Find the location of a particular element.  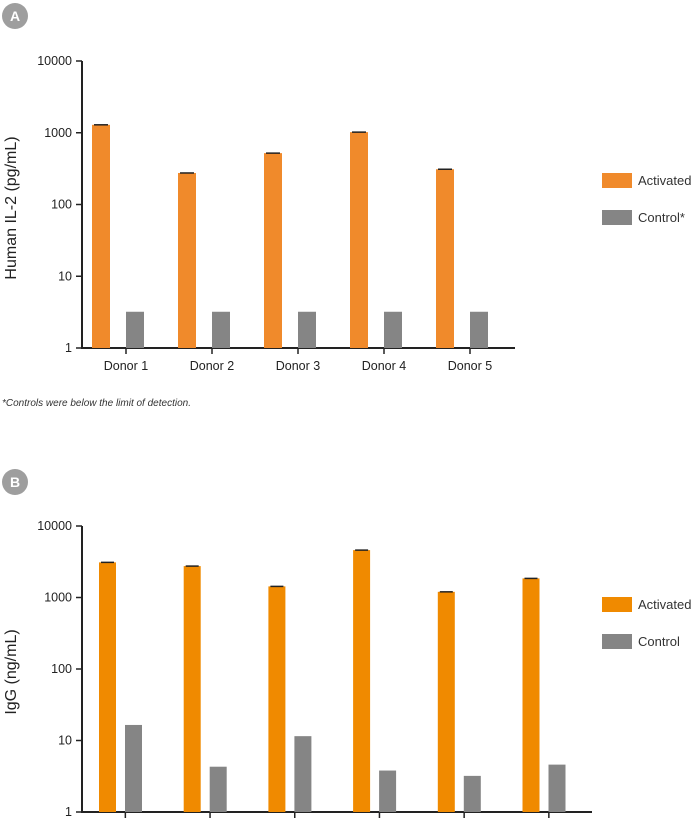

panel-a-y-axis-label: Human IL-2 (pg/mL) is located at coordinates (11, 207).